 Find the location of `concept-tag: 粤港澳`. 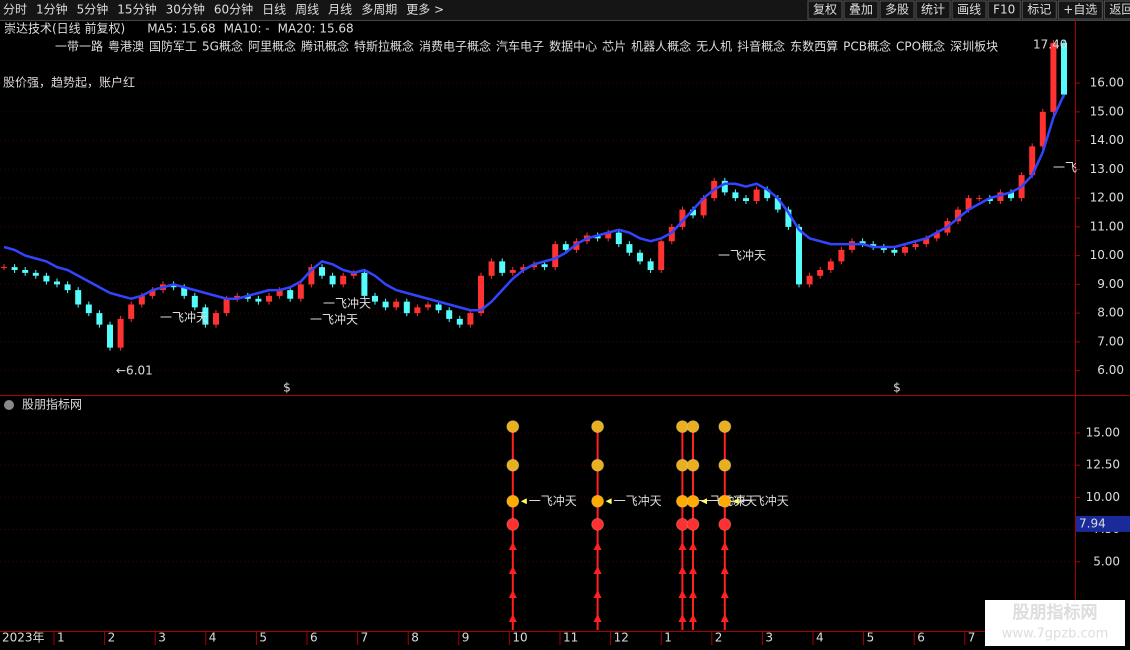

concept-tag: 粤港澳 is located at coordinates (126, 46).